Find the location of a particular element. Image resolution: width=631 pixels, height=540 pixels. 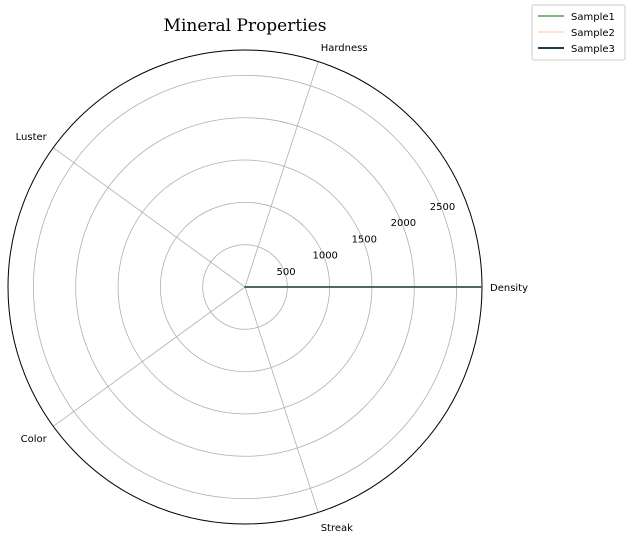

spoke-luster is located at coordinates (149, 217).